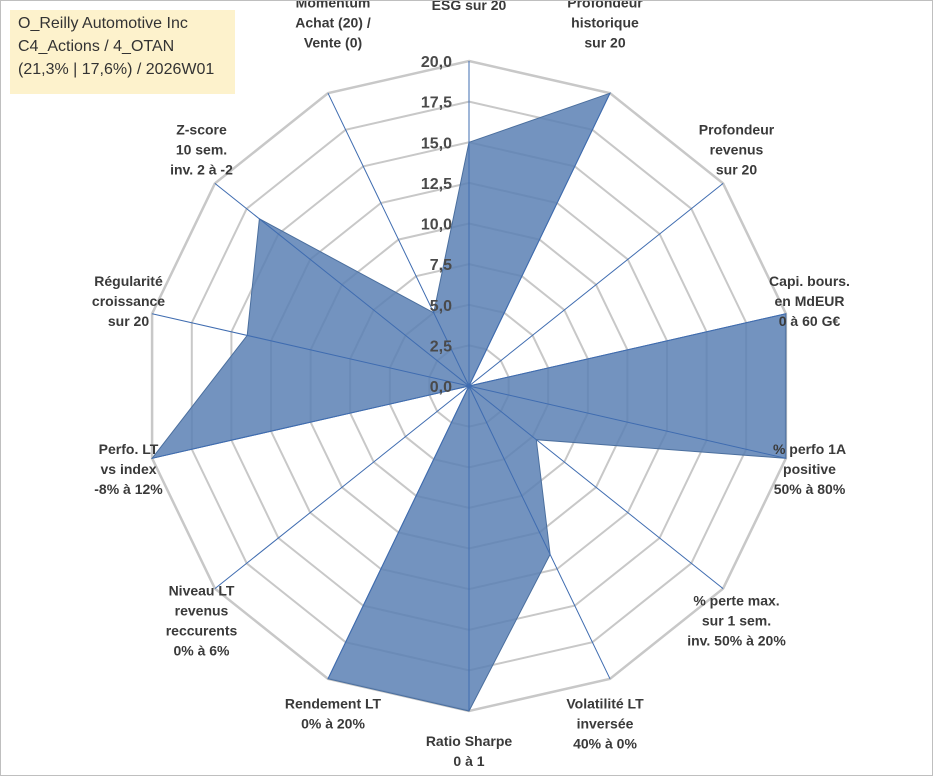 The width and height of the screenshot is (933, 777). I want to click on axis-label-line: ESG sur 20, so click(469, 7).